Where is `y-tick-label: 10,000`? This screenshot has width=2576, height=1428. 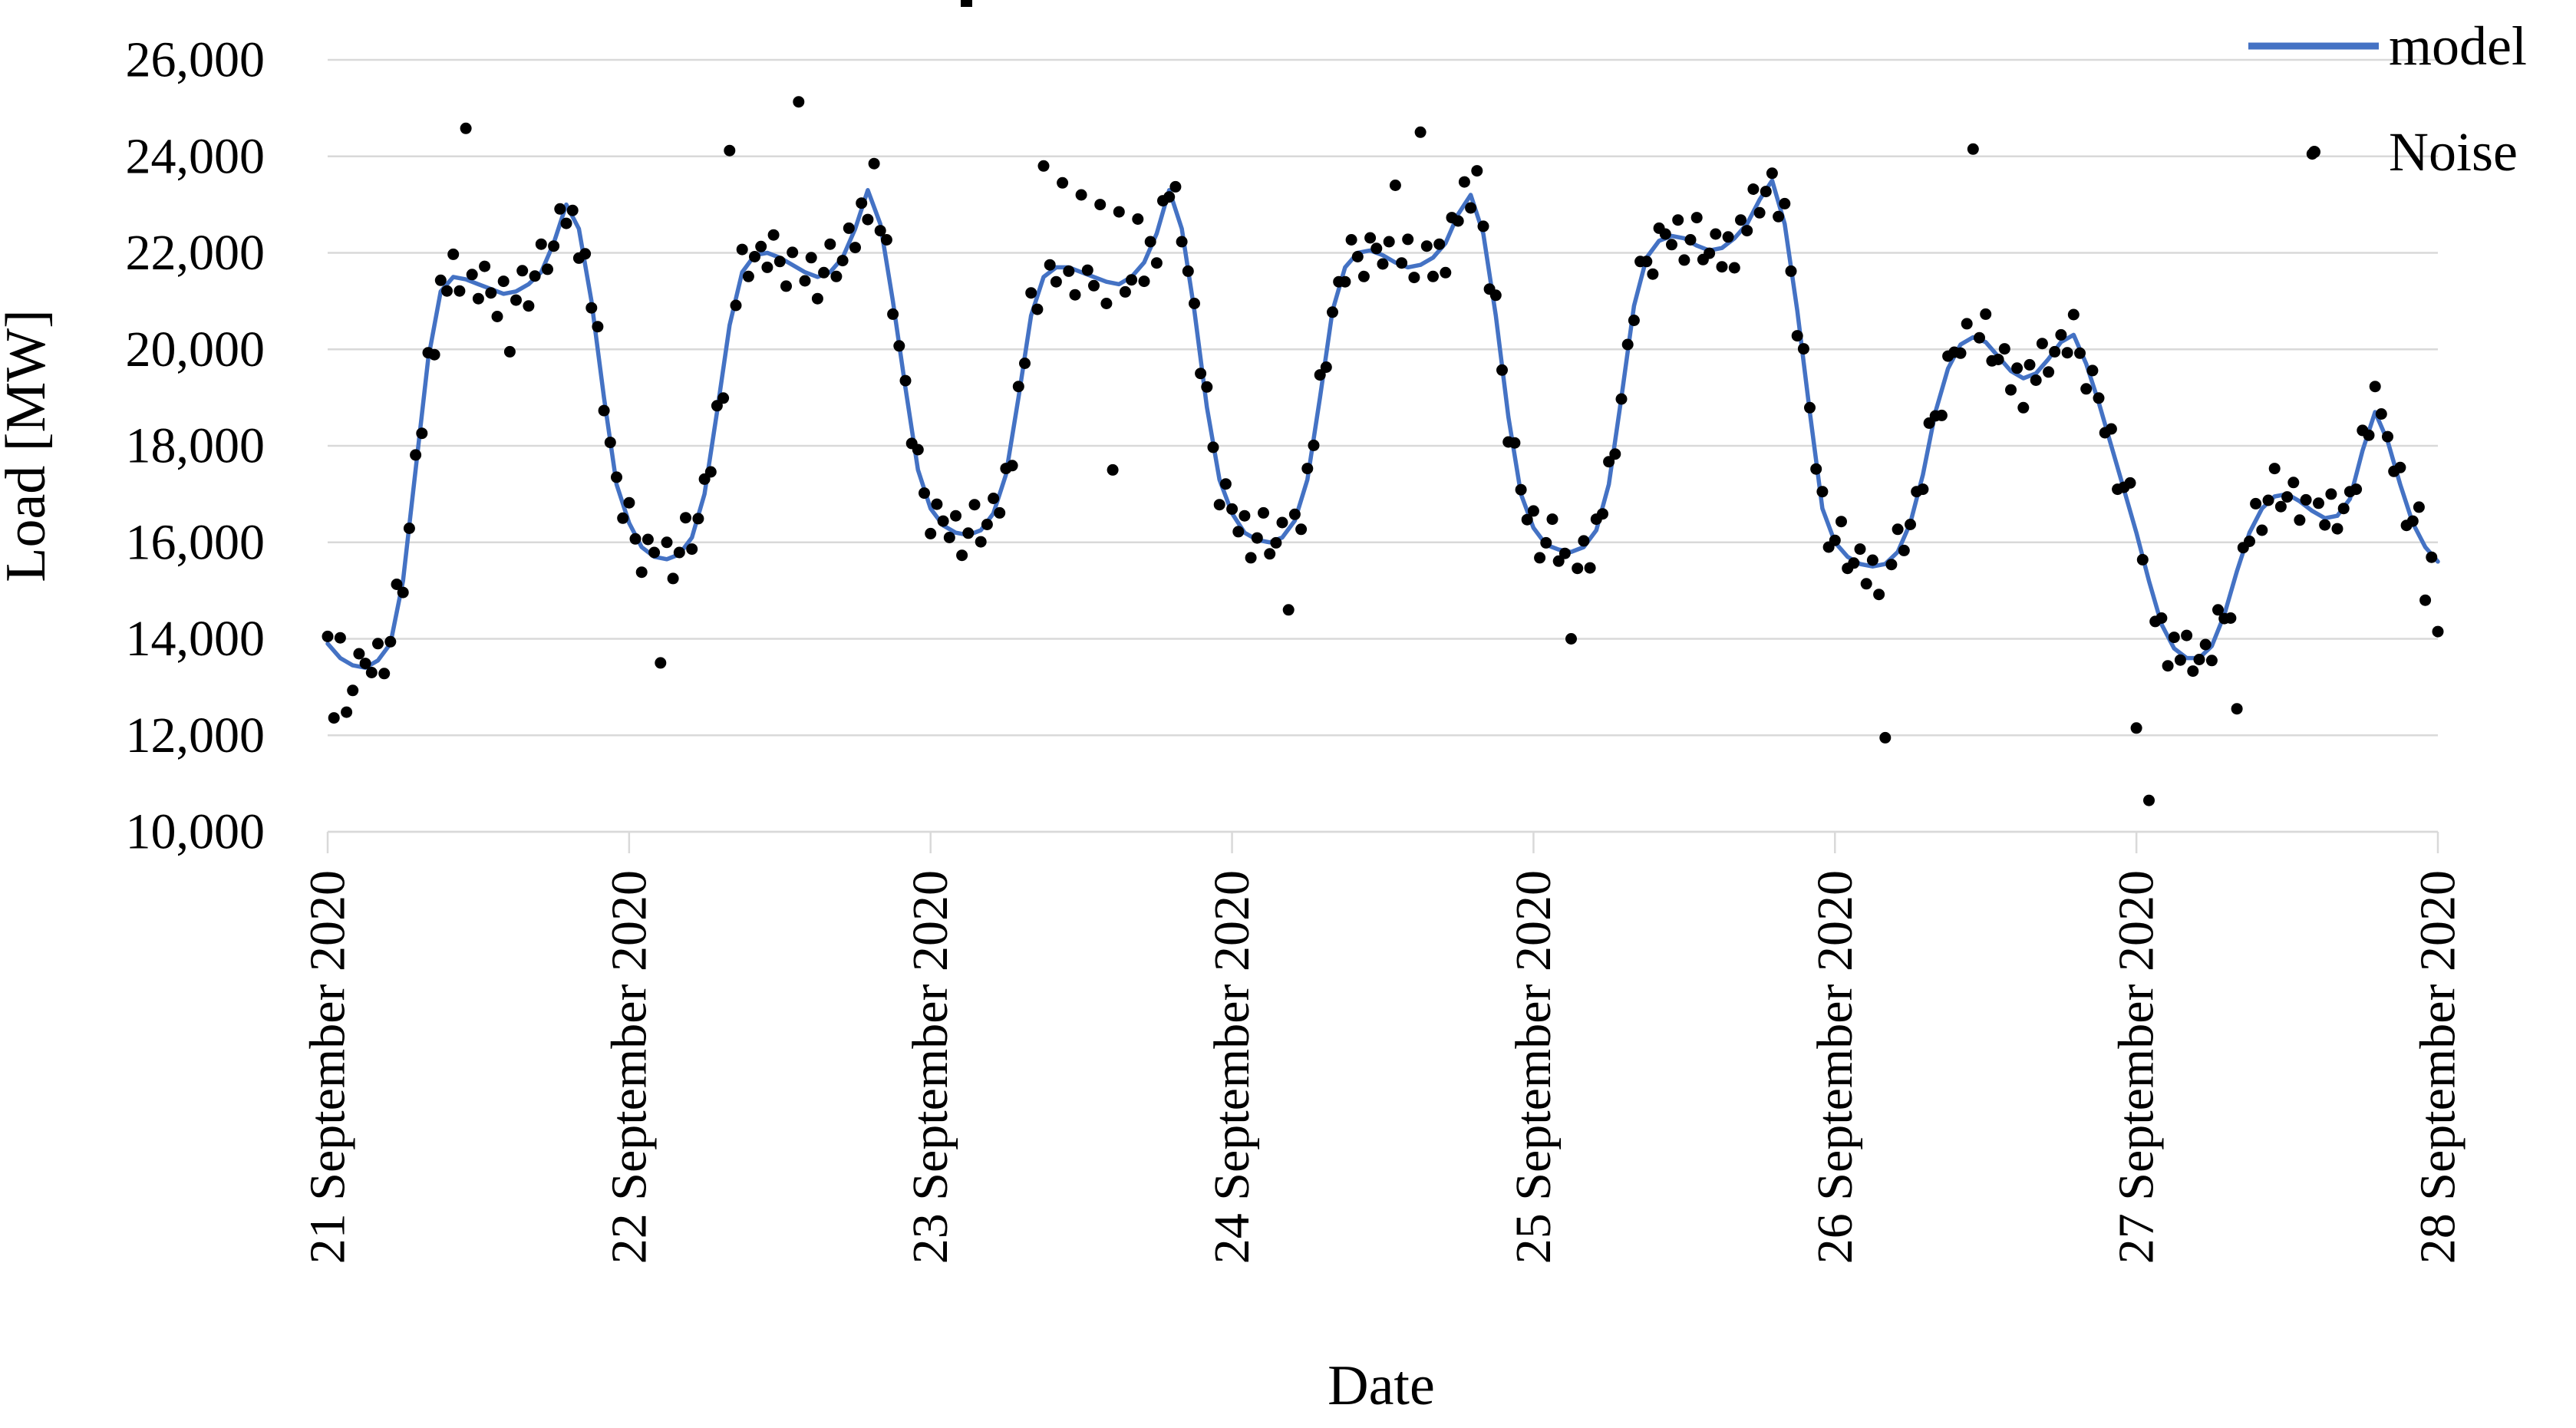
y-tick-label: 10,000 is located at coordinates (196, 832).